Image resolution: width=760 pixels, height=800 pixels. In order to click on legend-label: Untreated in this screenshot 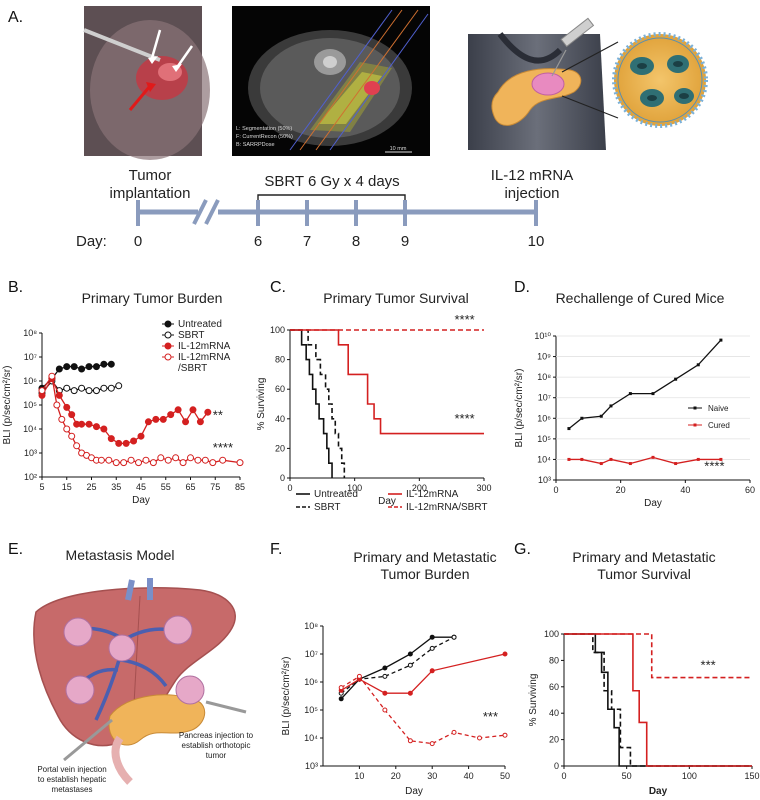, I will do `click(200, 324)`.